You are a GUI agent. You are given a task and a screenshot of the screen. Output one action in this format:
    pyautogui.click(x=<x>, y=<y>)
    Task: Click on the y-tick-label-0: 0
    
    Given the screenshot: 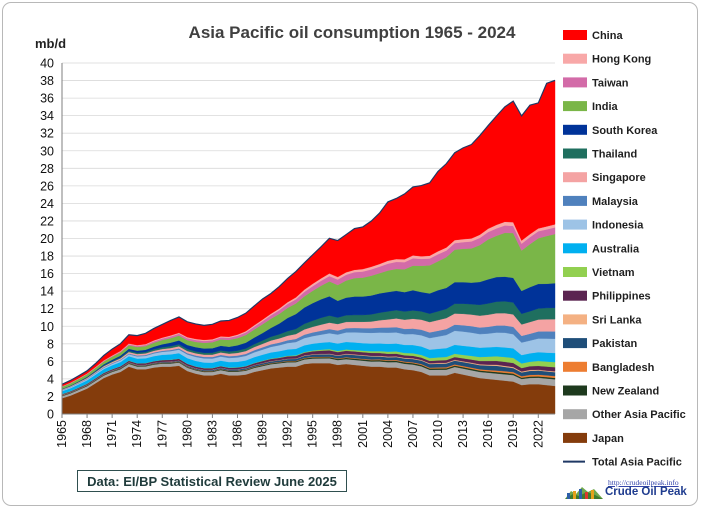 What is the action you would take?
    pyautogui.click(x=50, y=415)
    